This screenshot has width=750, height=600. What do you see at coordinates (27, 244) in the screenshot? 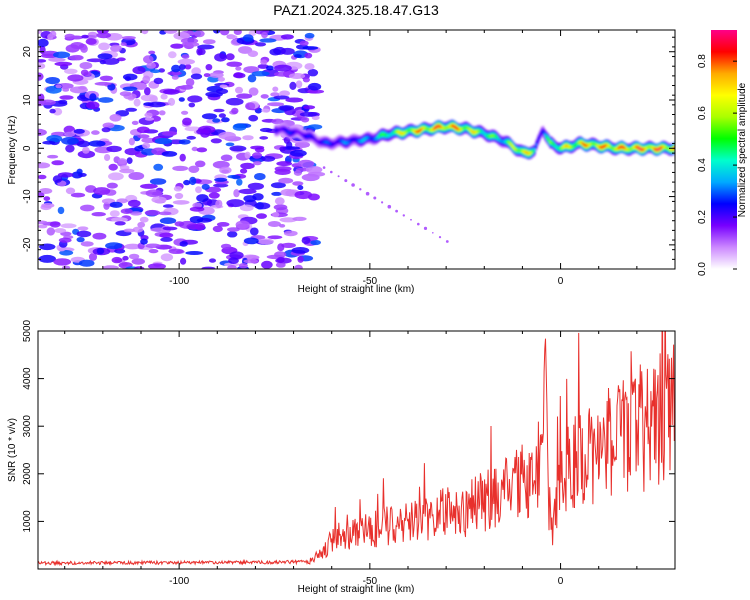
I see `y-tick-label: -20` at bounding box center [27, 244].